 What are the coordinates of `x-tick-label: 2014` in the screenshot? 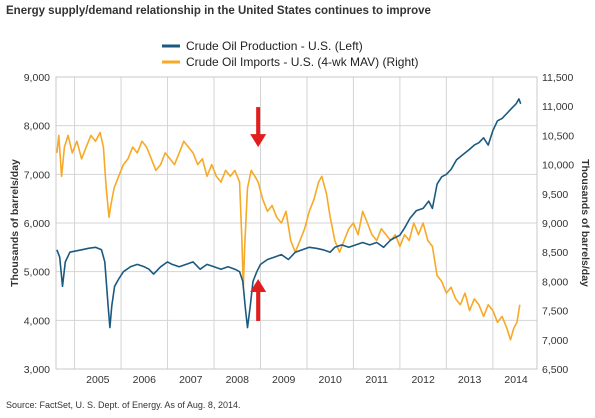 It's located at (516, 380).